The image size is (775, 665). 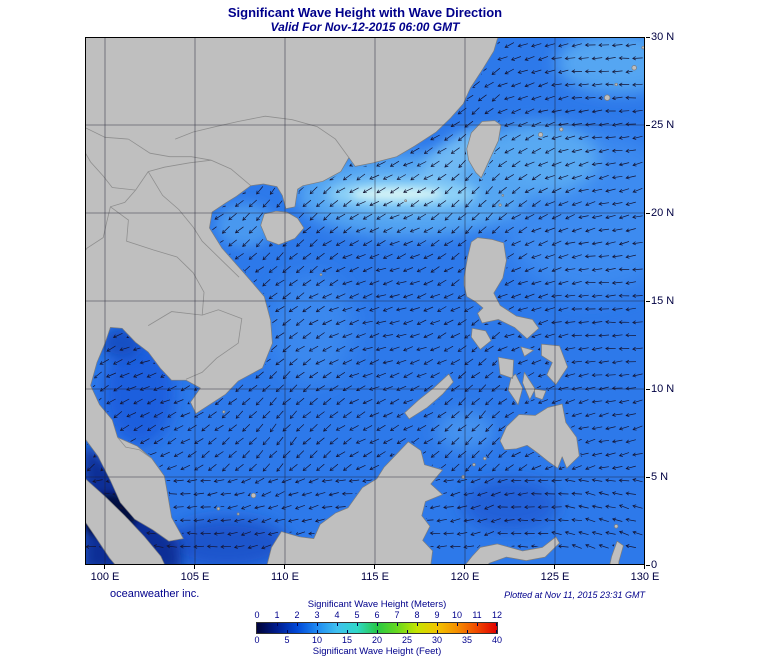 What do you see at coordinates (337, 615) in the screenshot?
I see `legend-meters-value: 4` at bounding box center [337, 615].